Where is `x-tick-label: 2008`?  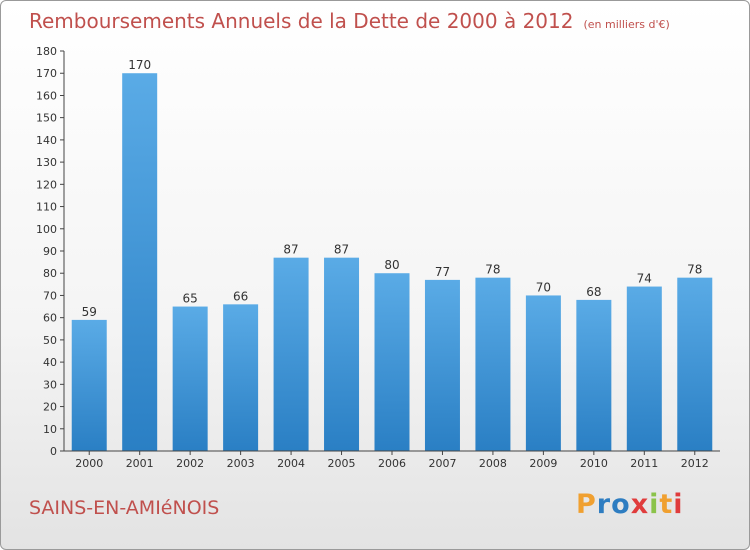
x-tick-label: 2008 is located at coordinates (493, 463).